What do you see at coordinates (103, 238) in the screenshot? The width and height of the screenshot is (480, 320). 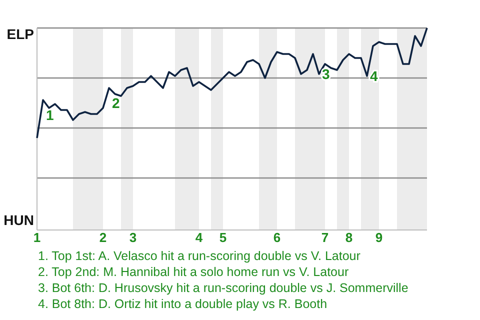 I see `x-tick-label: 2` at bounding box center [103, 238].